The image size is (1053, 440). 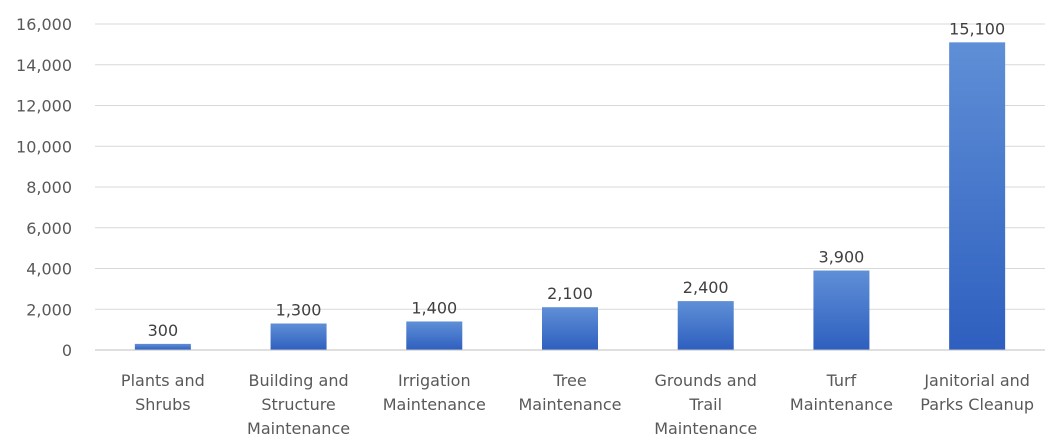 What do you see at coordinates (49, 269) in the screenshot?
I see `y-tick-label: 4,000` at bounding box center [49, 269].